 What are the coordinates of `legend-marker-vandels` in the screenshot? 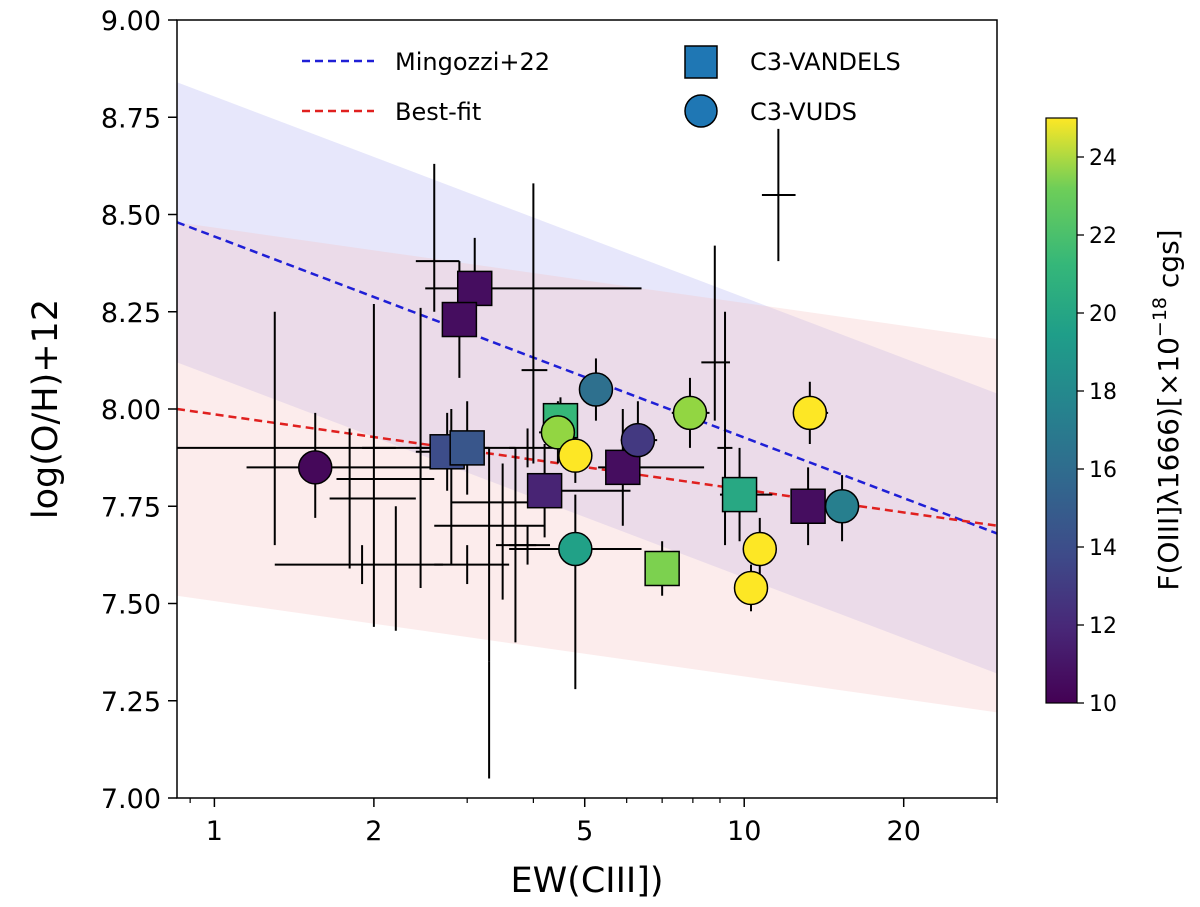 It's located at (701, 62).